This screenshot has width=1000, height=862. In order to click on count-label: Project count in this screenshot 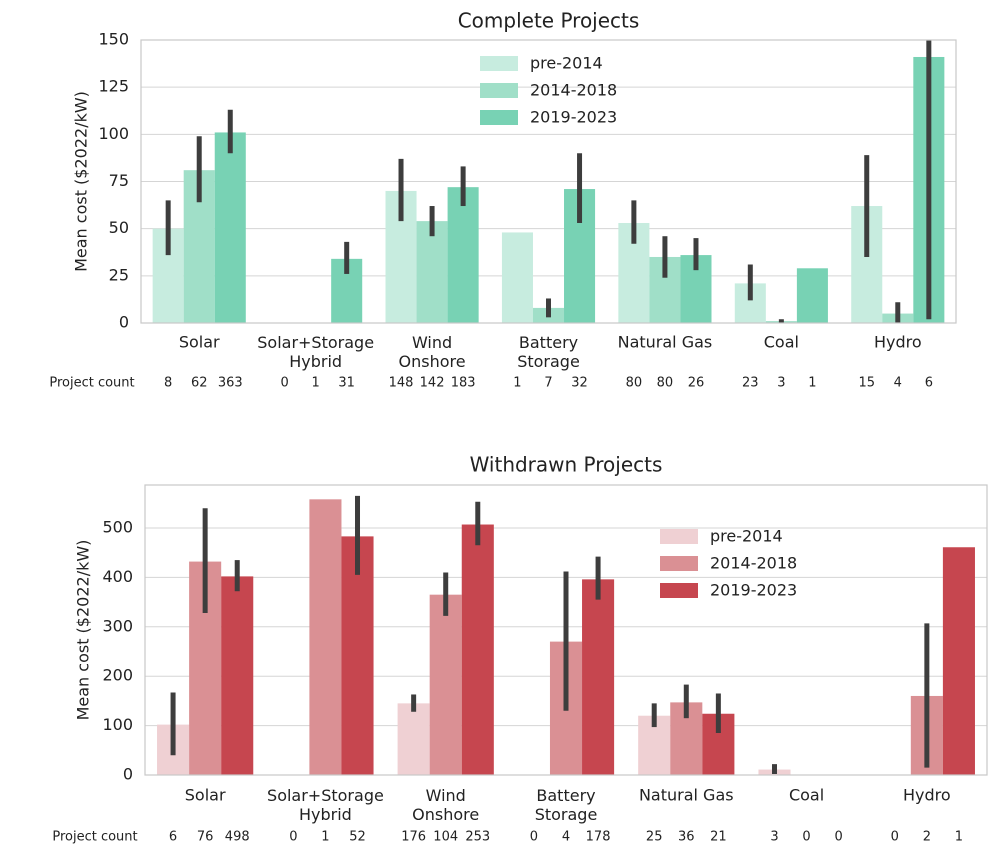, I will do `click(94, 837)`.